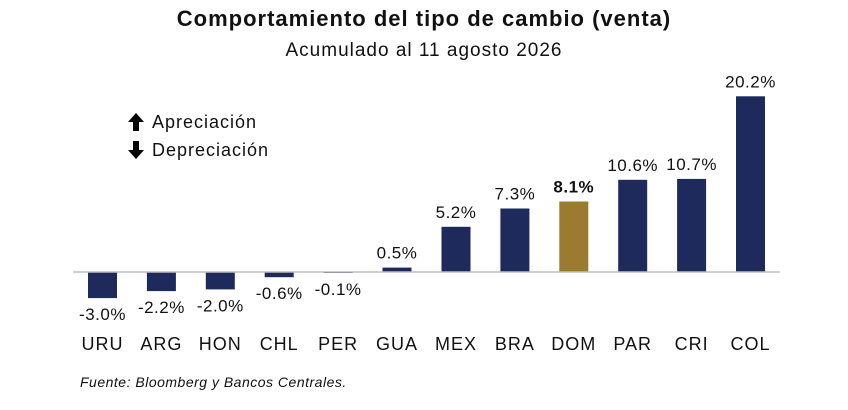  What do you see at coordinates (397, 253) in the screenshot?
I see `value-label-gua: 0.5%` at bounding box center [397, 253].